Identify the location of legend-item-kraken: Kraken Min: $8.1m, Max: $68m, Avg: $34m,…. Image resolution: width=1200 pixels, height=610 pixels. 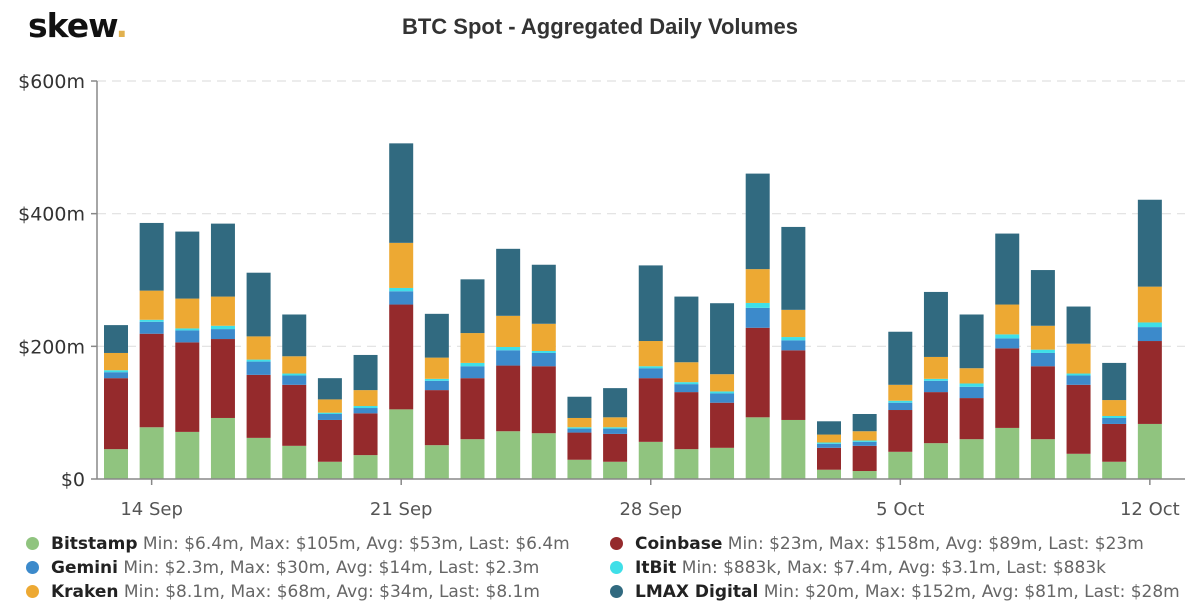
(283, 592).